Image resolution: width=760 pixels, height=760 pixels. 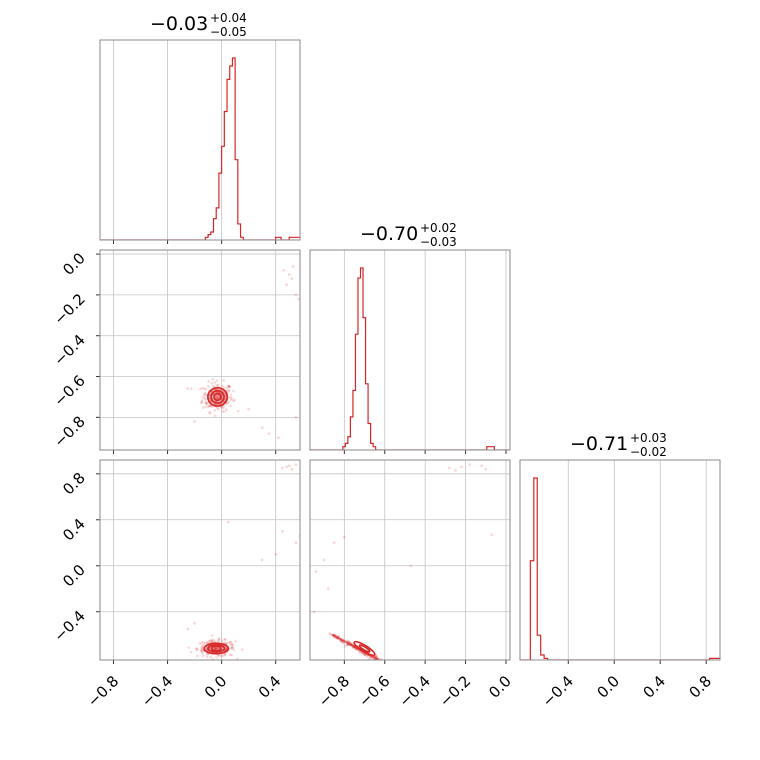 I want to click on x-tick-label: −0.6, so click(x=374, y=691).